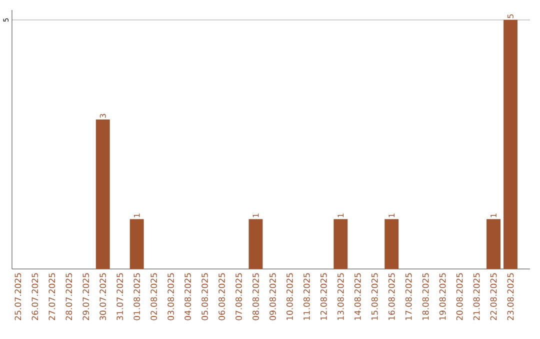 The height and width of the screenshot is (339, 540). Describe the element at coordinates (187, 296) in the screenshot. I see `x-tick-label: 04.08.2025` at that location.